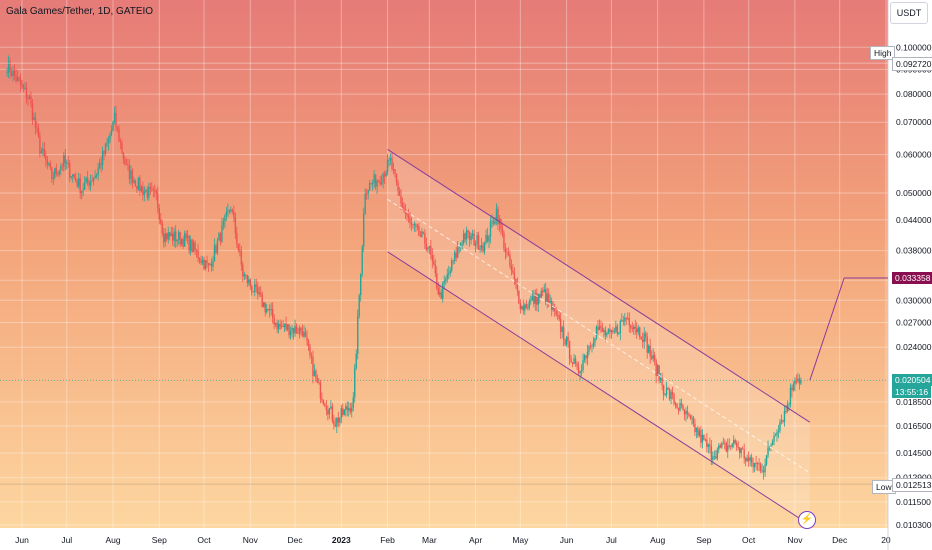  I want to click on symbol-title: Gala Games/Tether, 1D, GATEIO, so click(80, 11).